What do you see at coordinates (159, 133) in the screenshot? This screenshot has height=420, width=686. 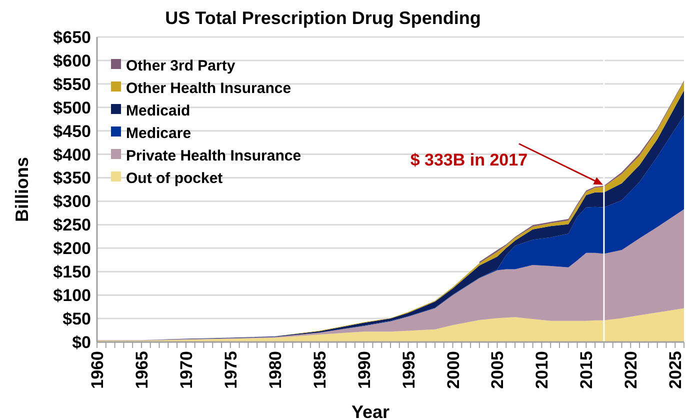 I see `legend-label: Medicare` at bounding box center [159, 133].